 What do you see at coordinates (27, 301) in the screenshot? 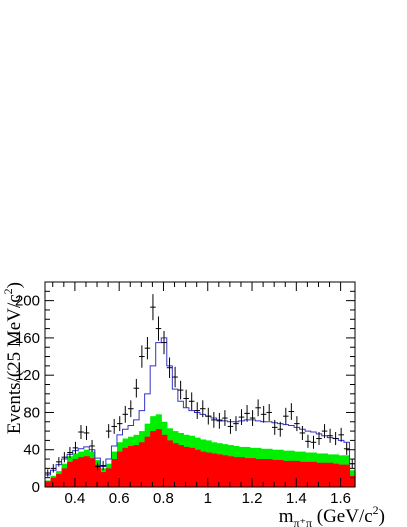
I see `y-tick-label: 200` at bounding box center [27, 301].